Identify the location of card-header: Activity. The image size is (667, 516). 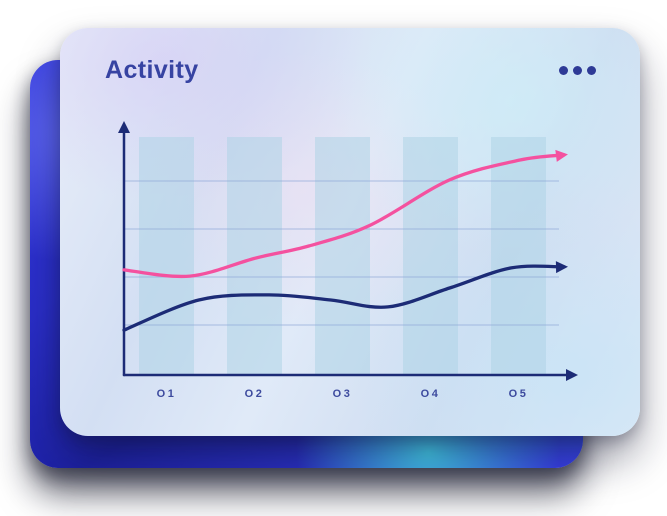
(350, 56).